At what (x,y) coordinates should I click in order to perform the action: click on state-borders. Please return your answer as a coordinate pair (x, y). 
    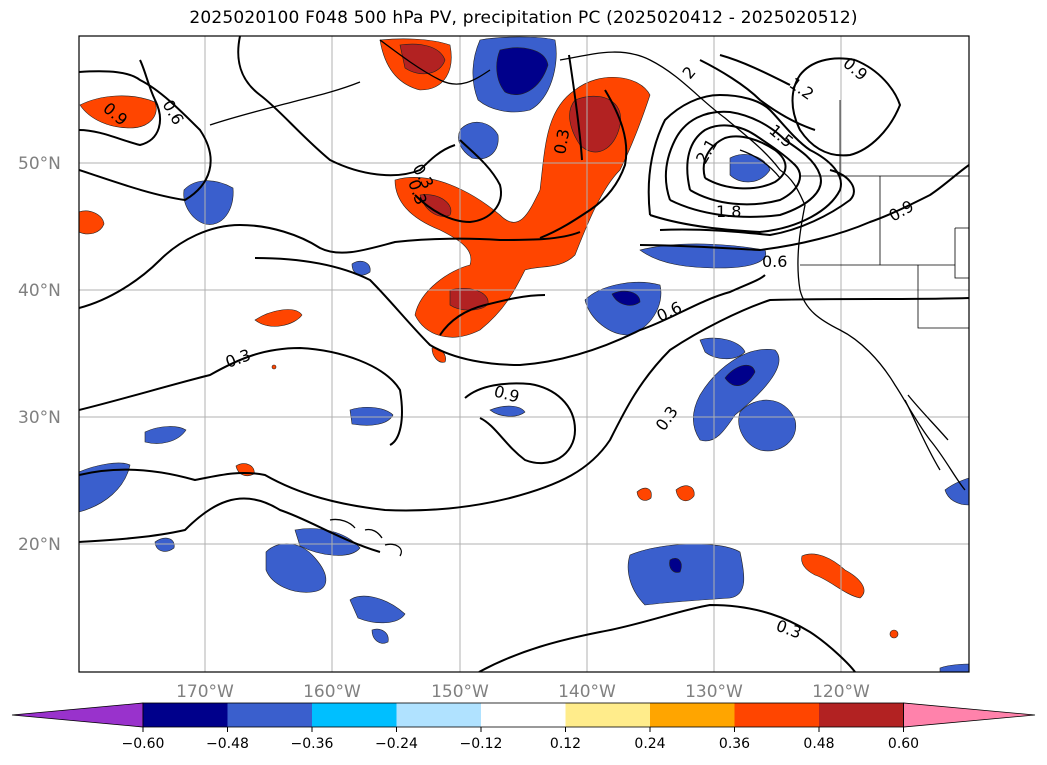
    Looking at the image, I should click on (884, 214).